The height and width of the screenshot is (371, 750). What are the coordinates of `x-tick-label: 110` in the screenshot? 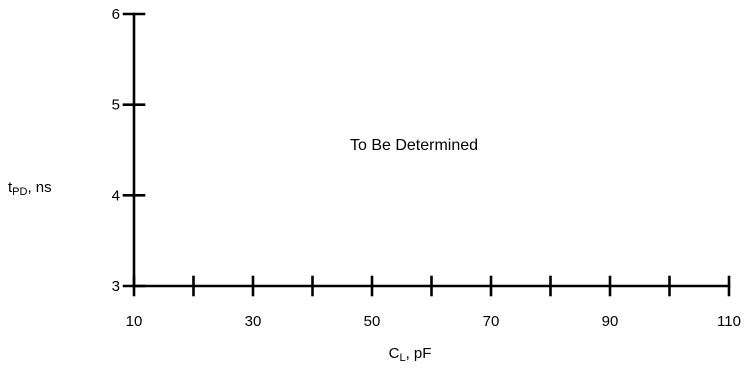 It's located at (729, 321).